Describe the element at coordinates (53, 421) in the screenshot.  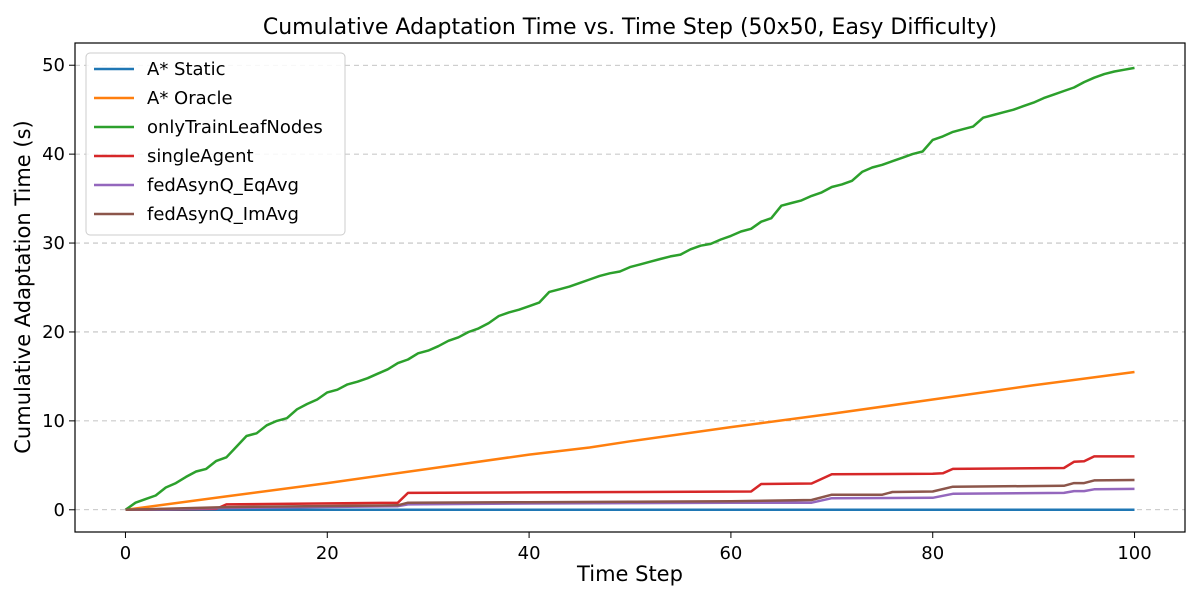
I see `y-tick-label: 10` at that location.